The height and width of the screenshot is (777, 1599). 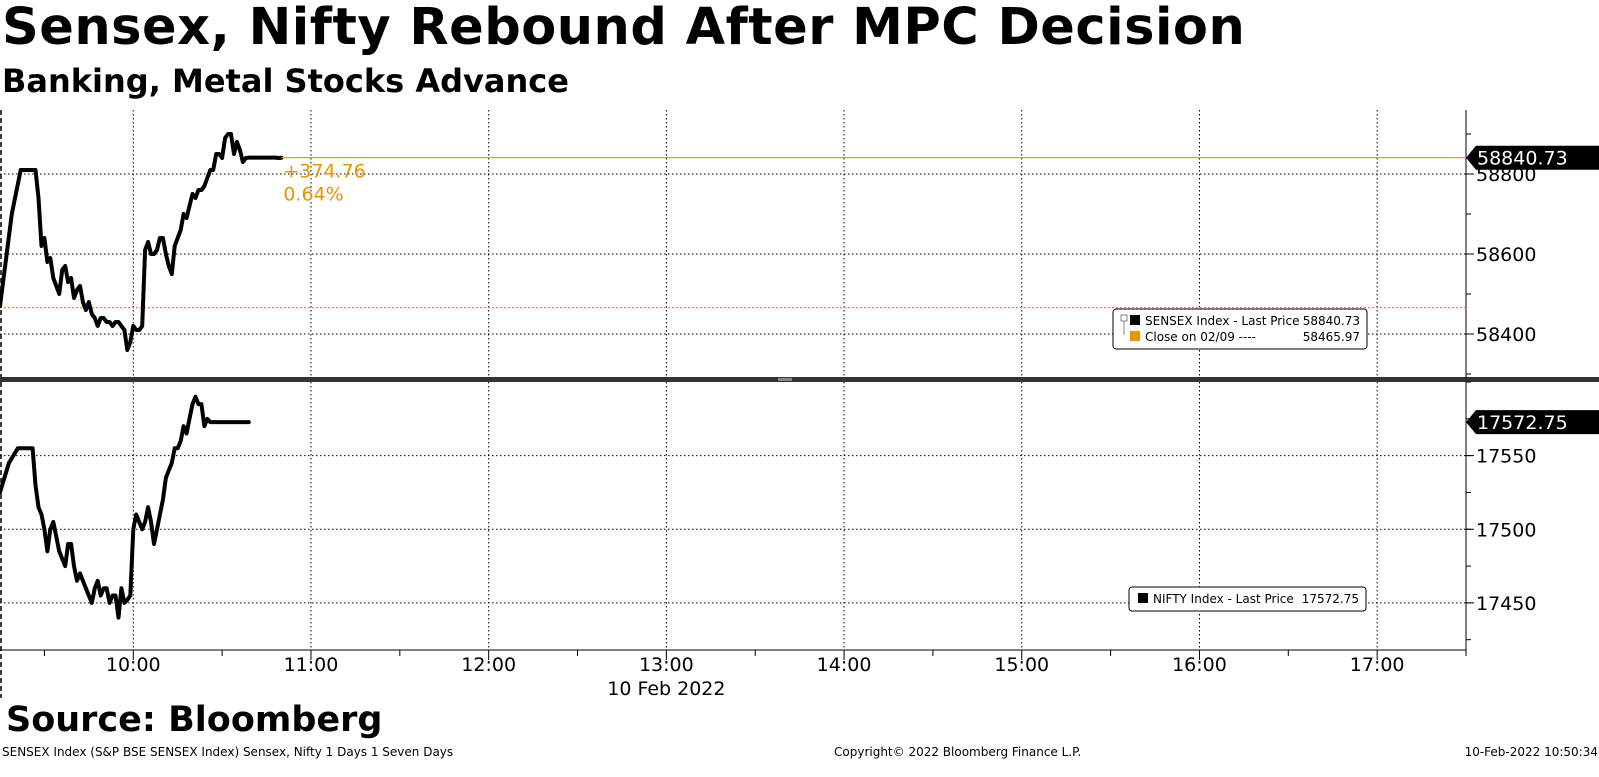 What do you see at coordinates (1506, 530) in the screenshot?
I see `y-tick-label: 17500` at bounding box center [1506, 530].